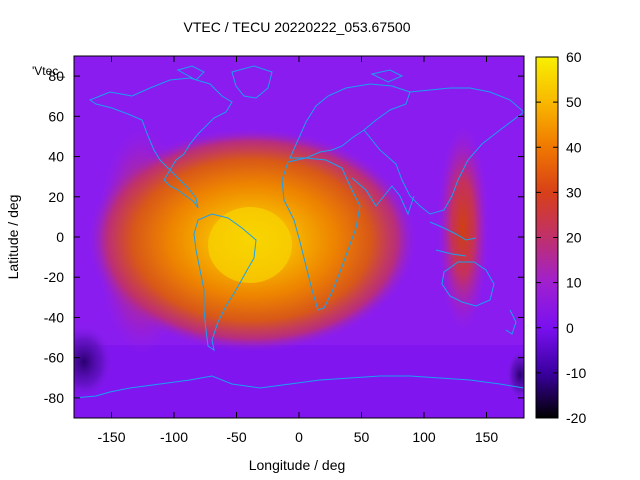 This screenshot has height=480, width=640. I want to click on high-lat-band-south, so click(299, 381).